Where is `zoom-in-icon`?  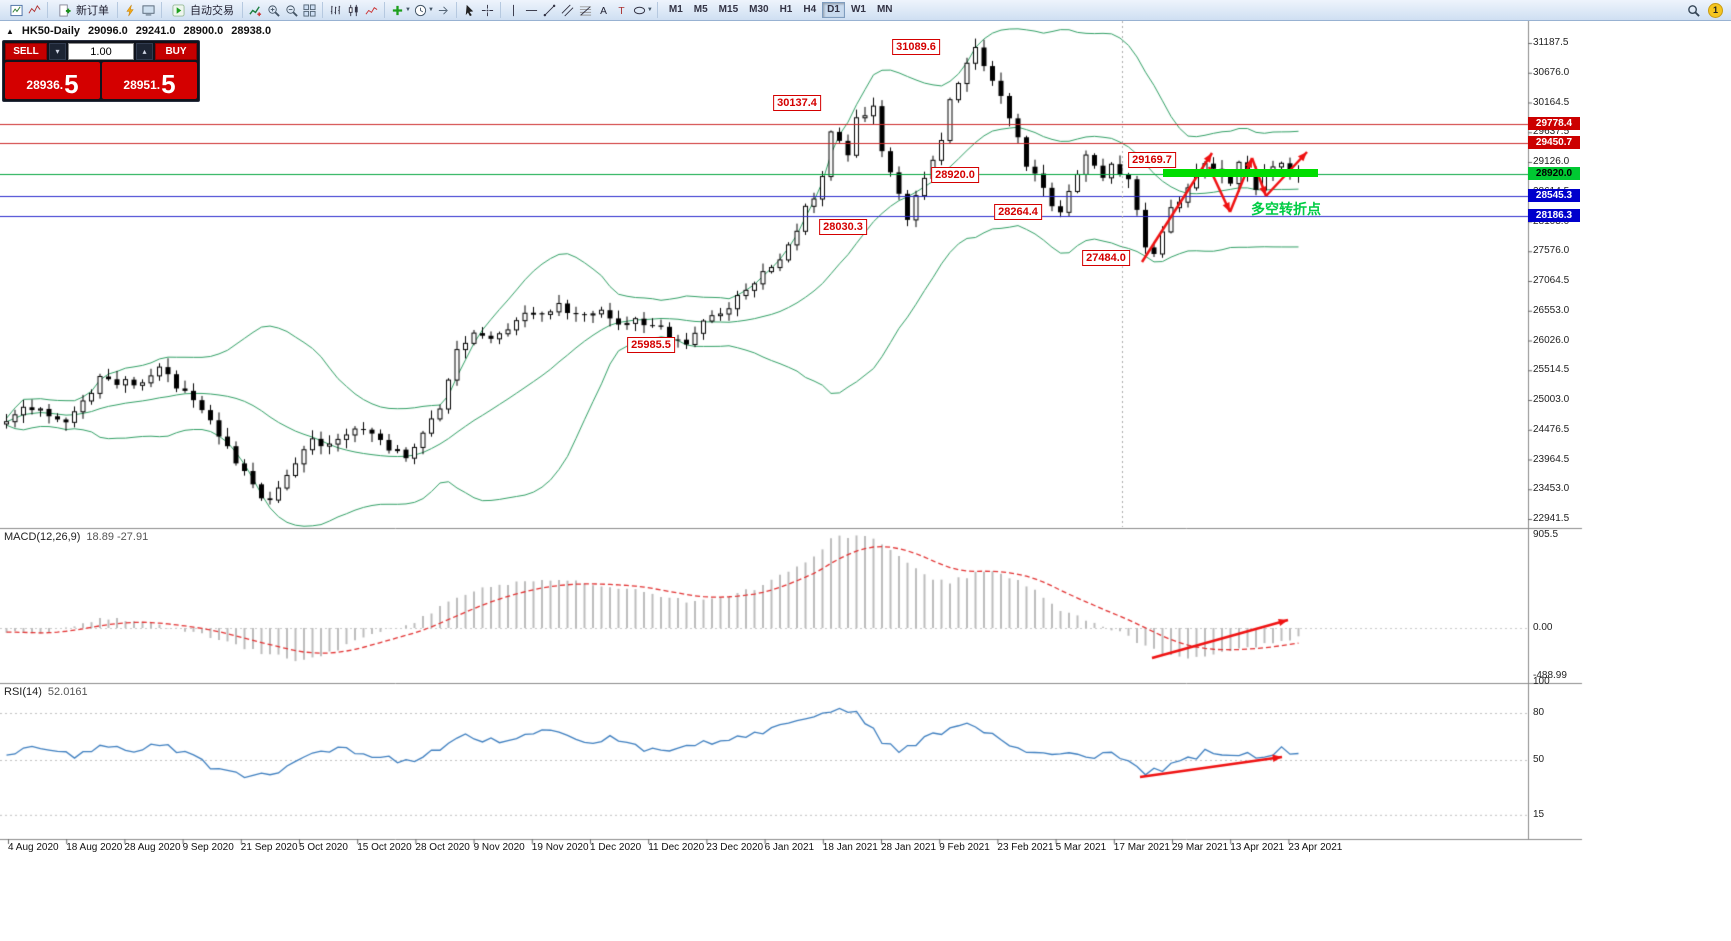
zoom-in-icon is located at coordinates (273, 10).